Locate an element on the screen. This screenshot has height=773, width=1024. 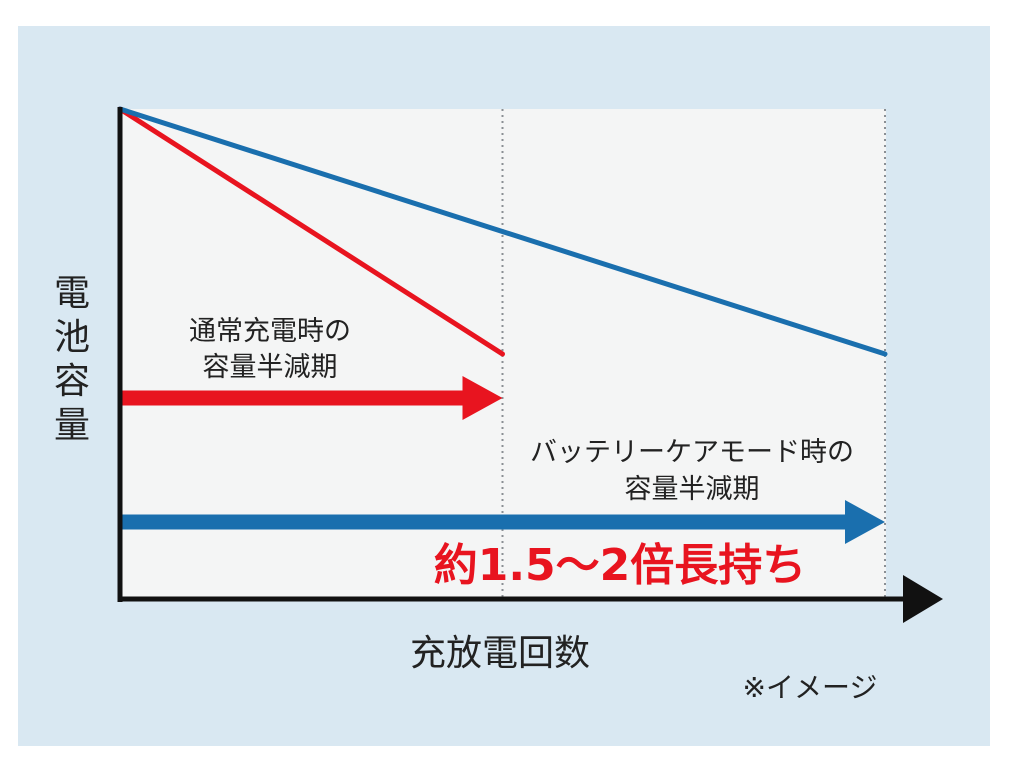
y-axis-label-char: 量 is located at coordinates (72, 425).